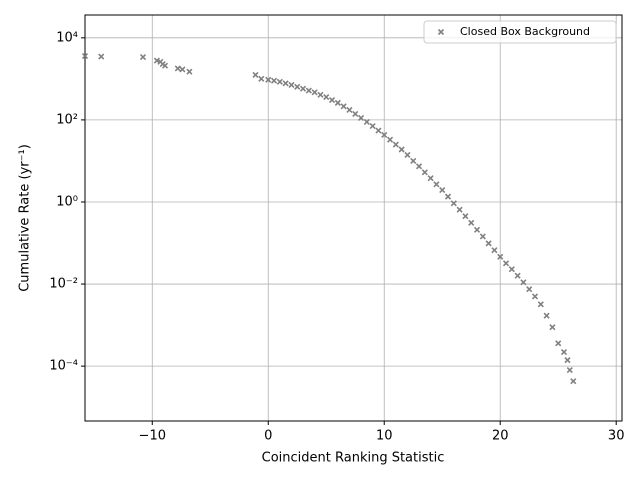 The width and height of the screenshot is (640, 484). Describe the element at coordinates (525, 31) in the screenshot. I see `legend-label: Closed Box Background` at that location.